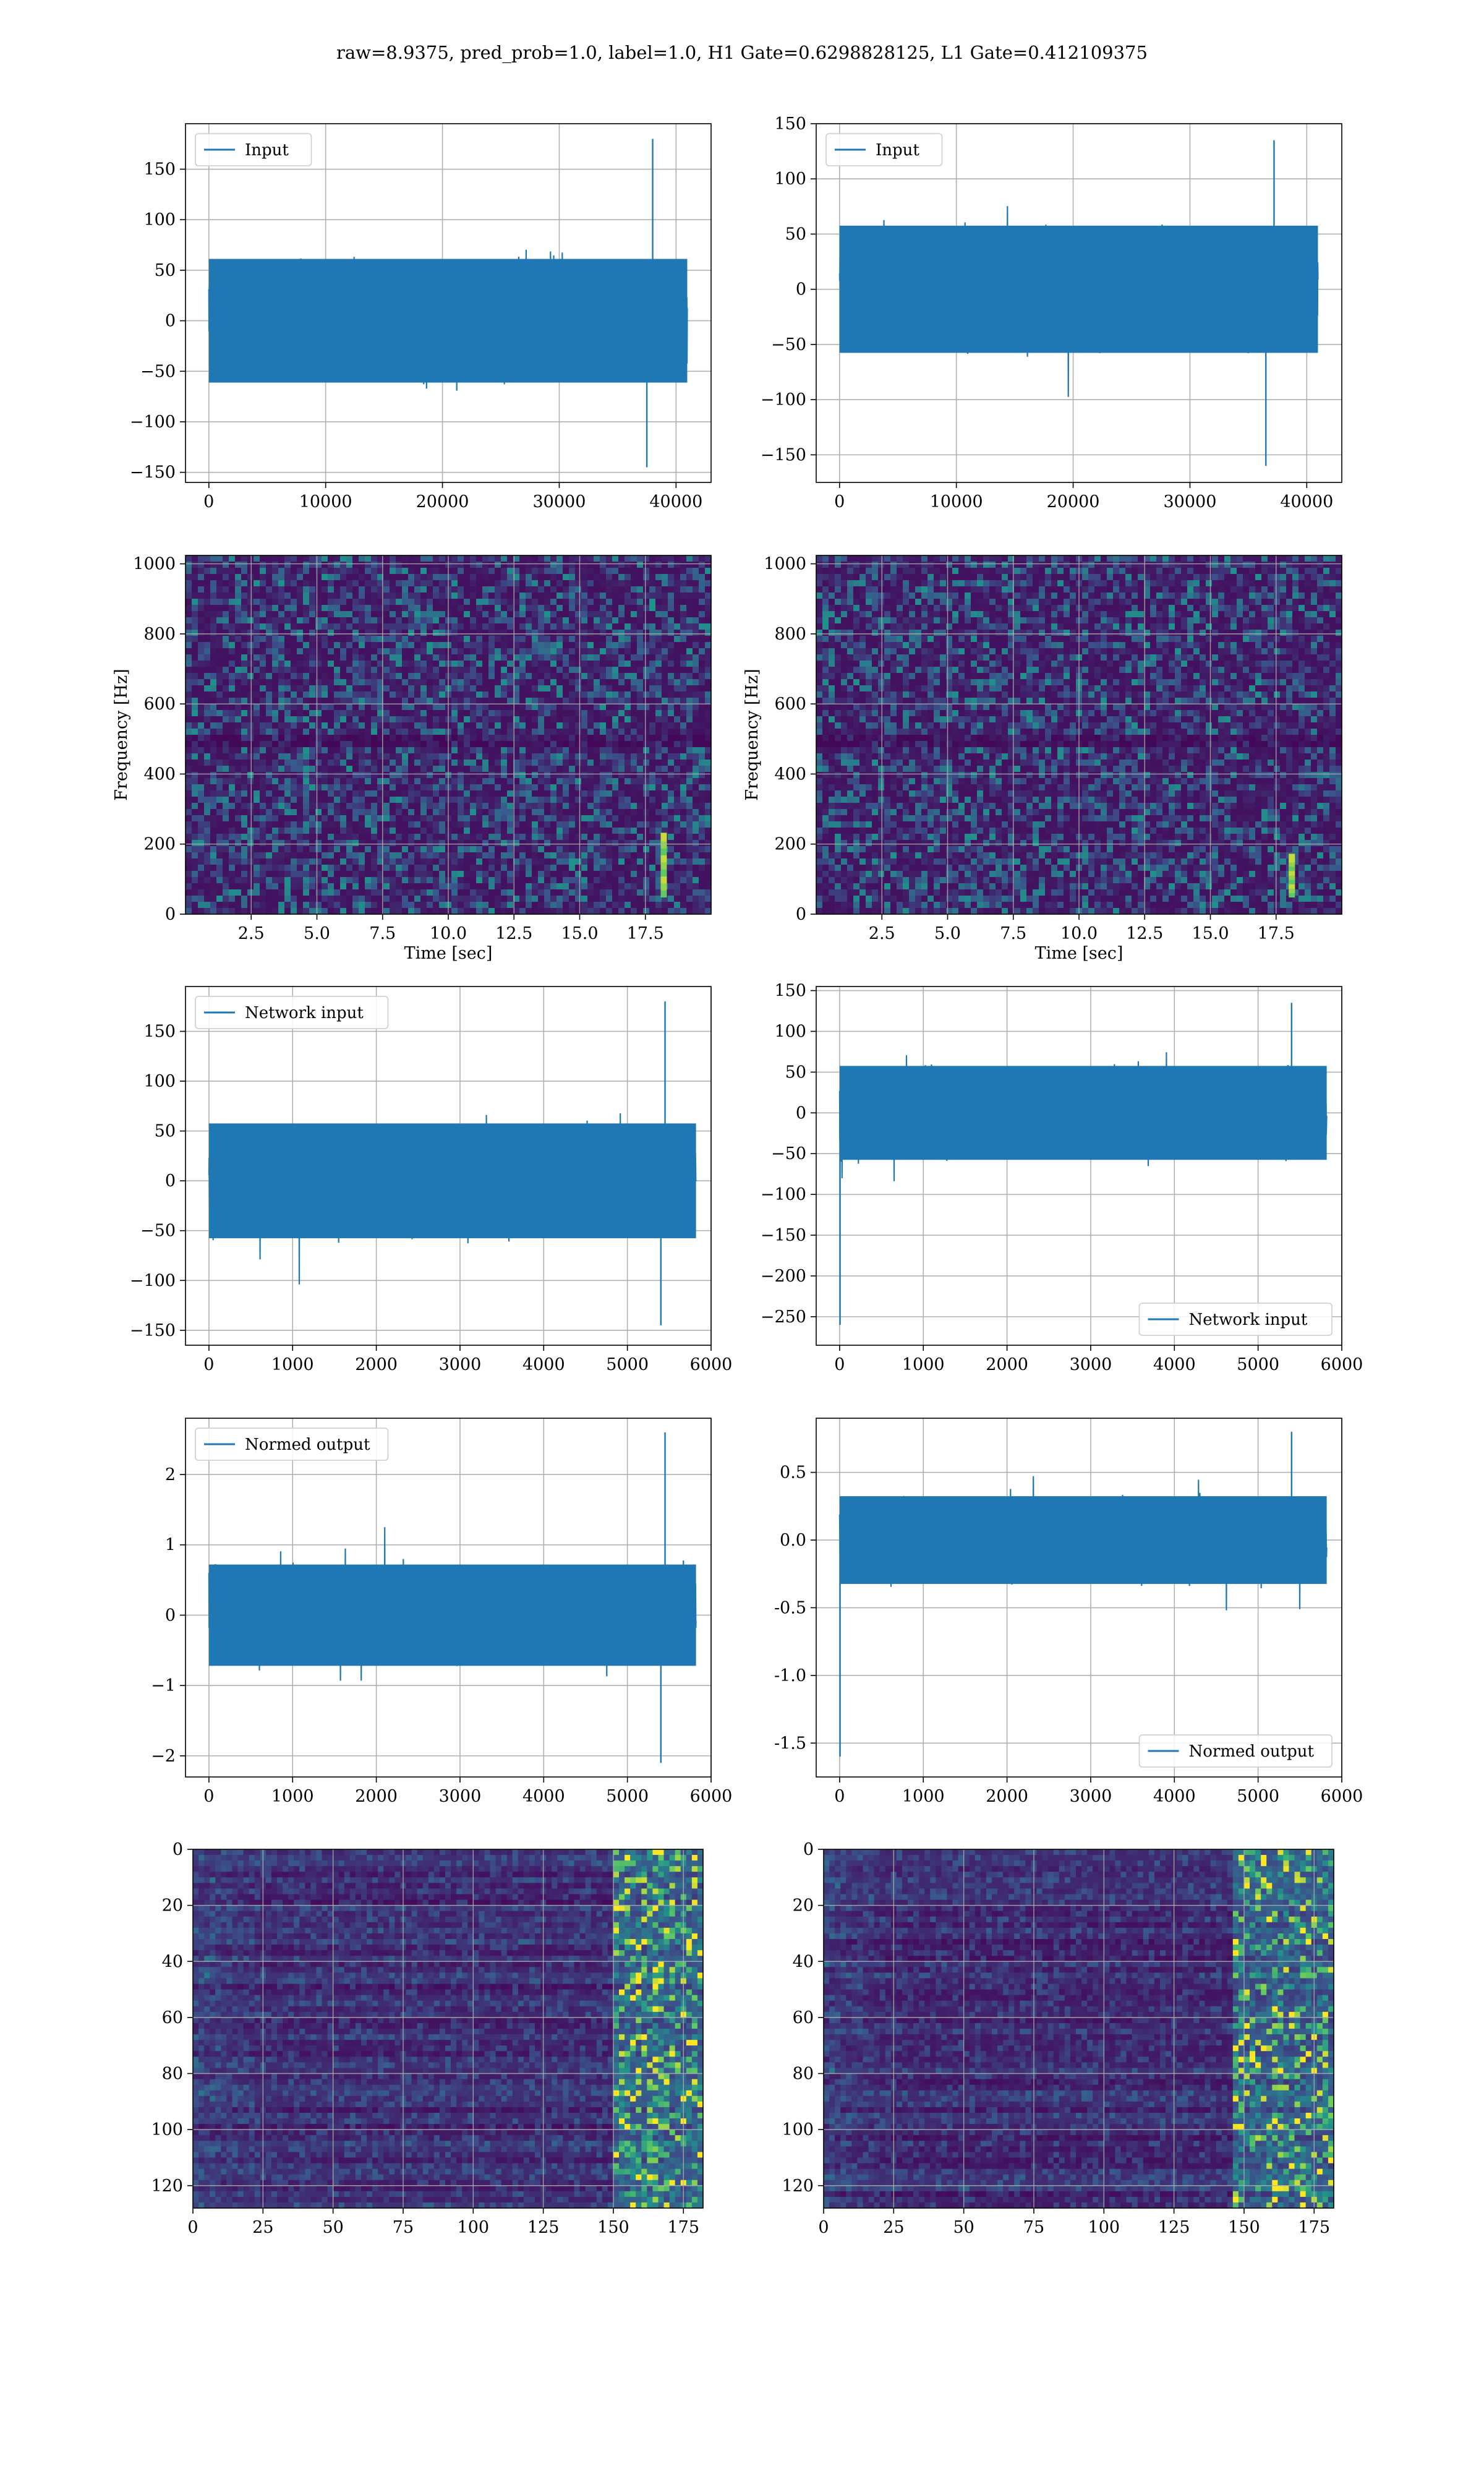 This screenshot has height=2474, width=1484. Describe the element at coordinates (307, 1445) in the screenshot. I see `legend-label: Normed output` at that location.